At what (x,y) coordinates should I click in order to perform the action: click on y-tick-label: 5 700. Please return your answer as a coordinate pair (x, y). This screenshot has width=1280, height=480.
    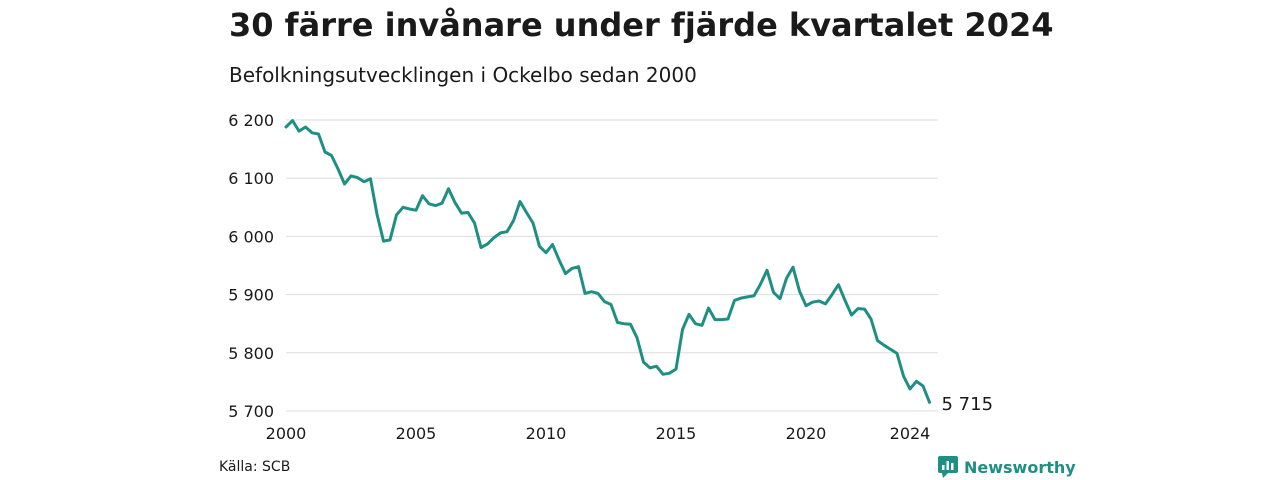
    Looking at the image, I should click on (251, 411).